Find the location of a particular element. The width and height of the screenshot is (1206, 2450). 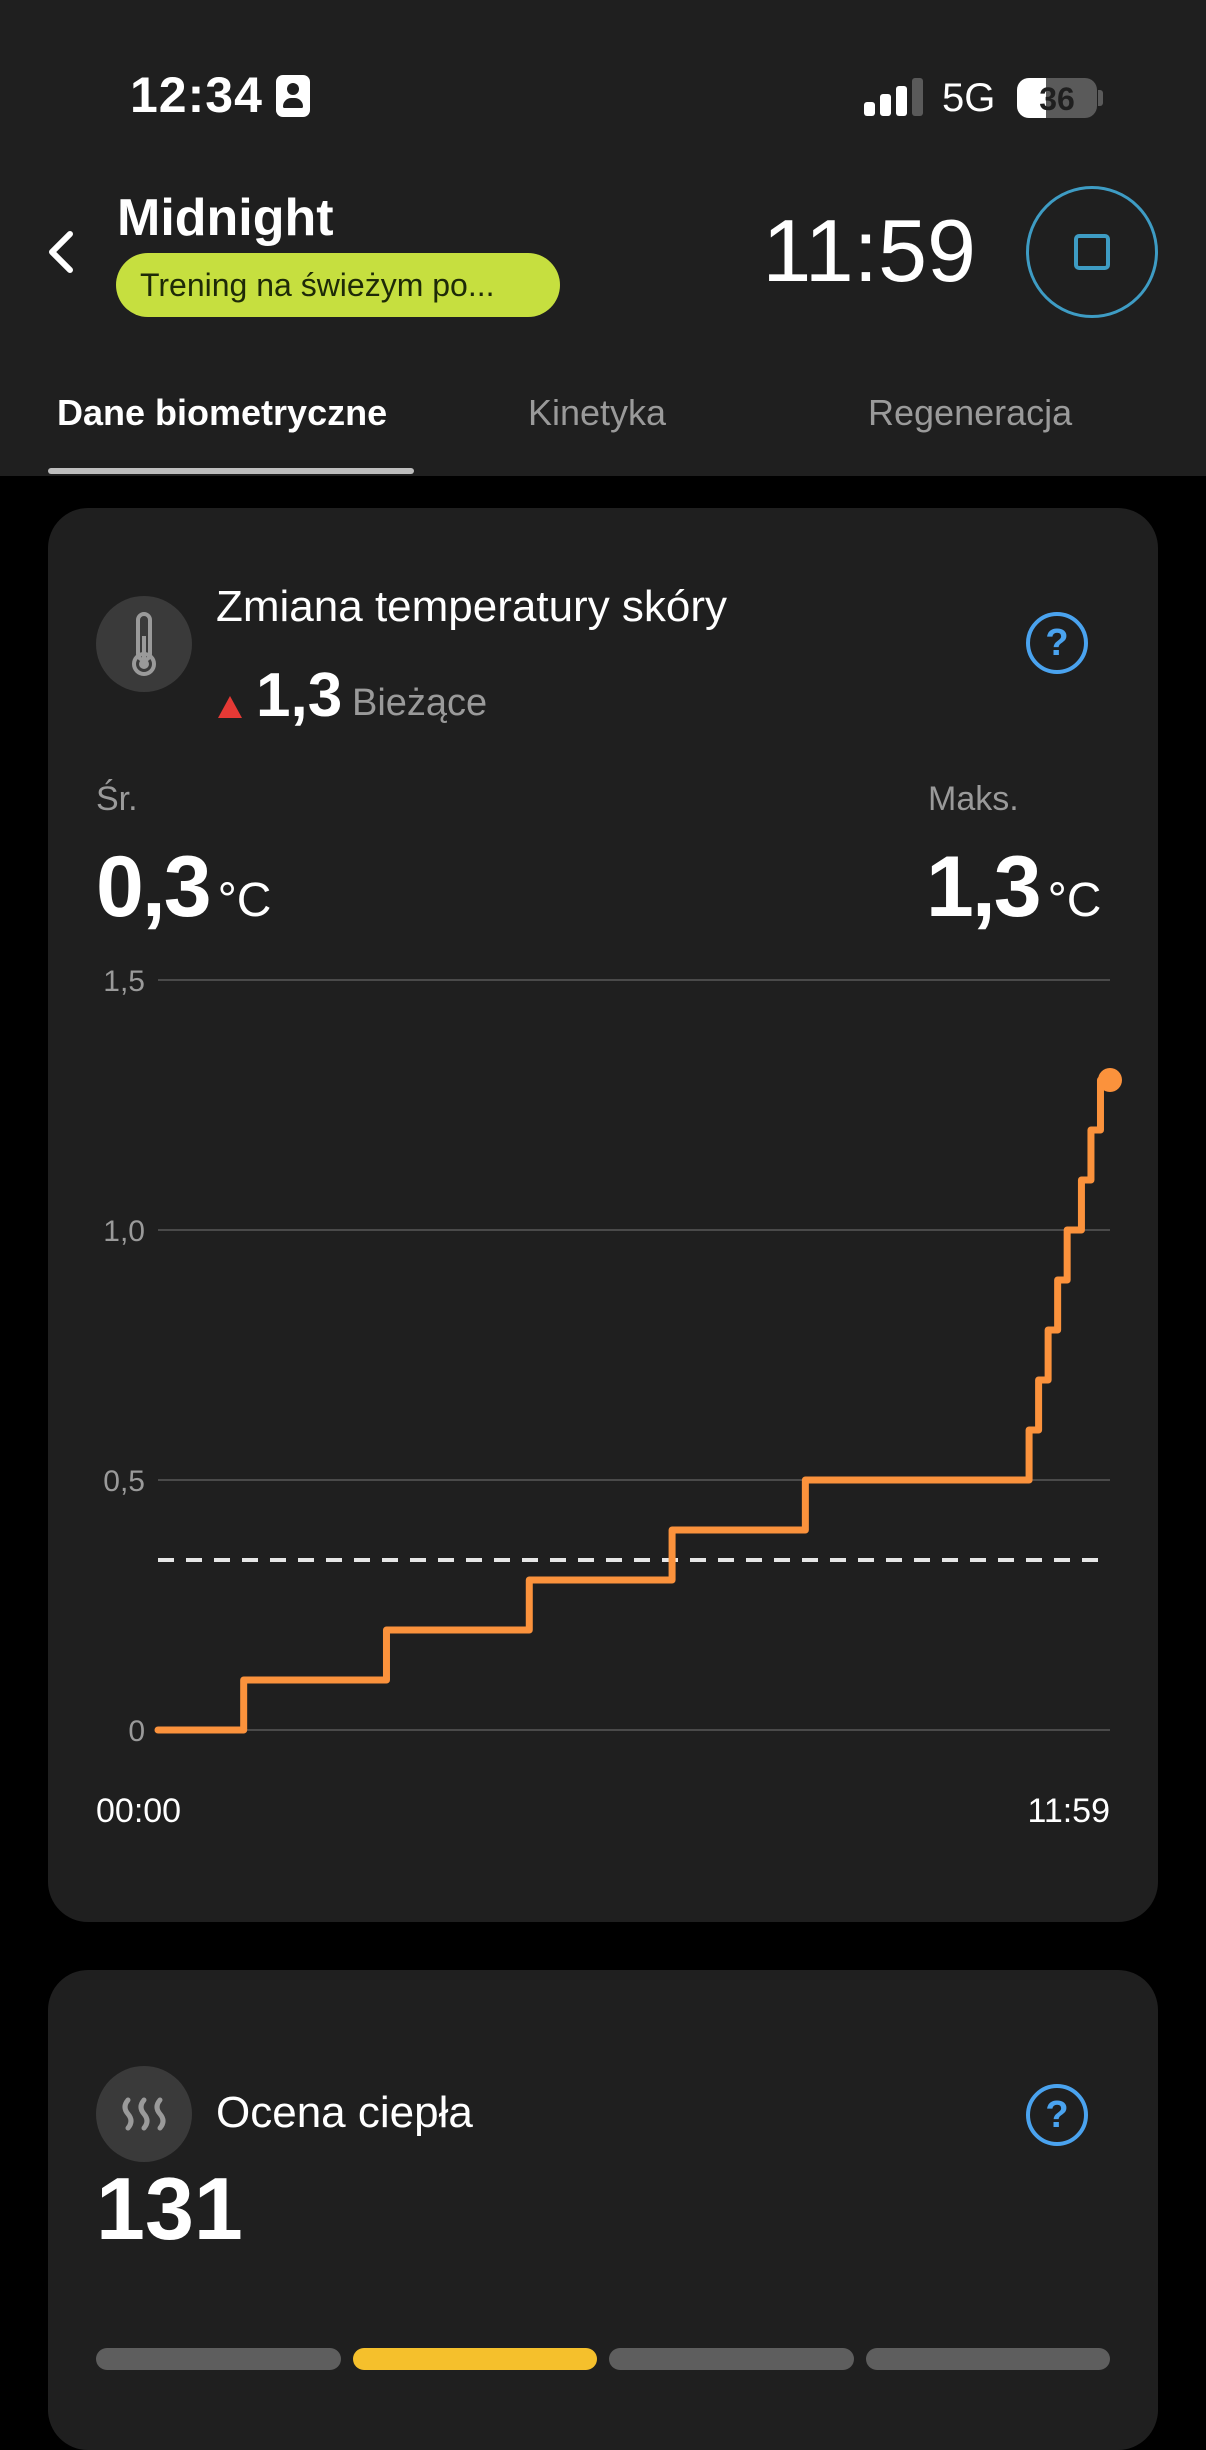

current-point is located at coordinates (1110, 1080).